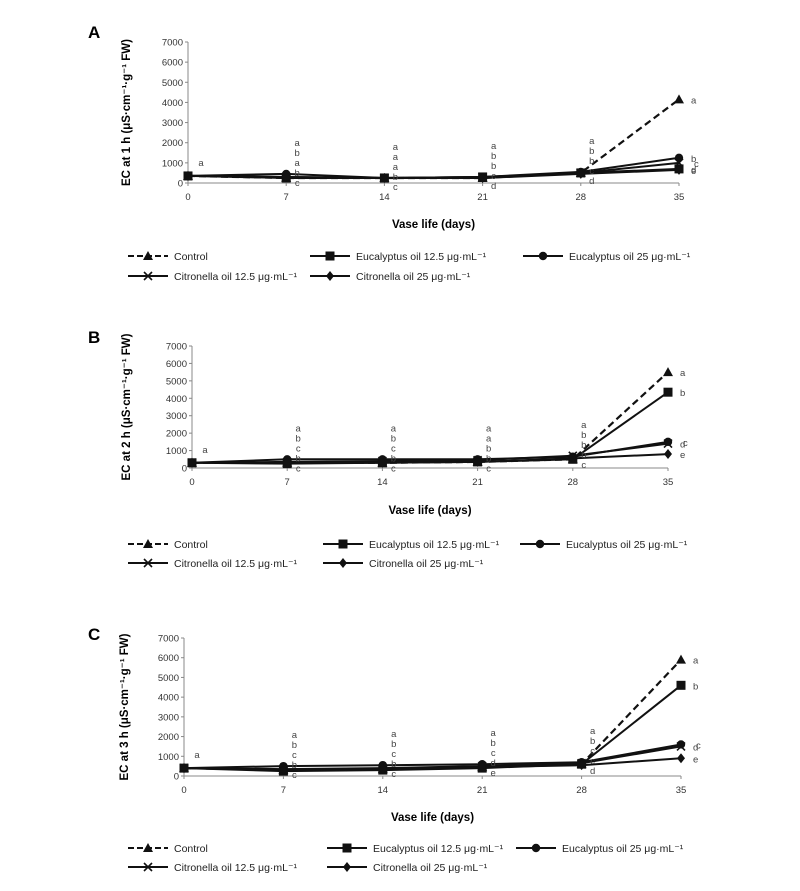 This screenshot has height=891, width=800. Describe the element at coordinates (191, 482) in the screenshot. I see `x-tick-label: 0` at that location.